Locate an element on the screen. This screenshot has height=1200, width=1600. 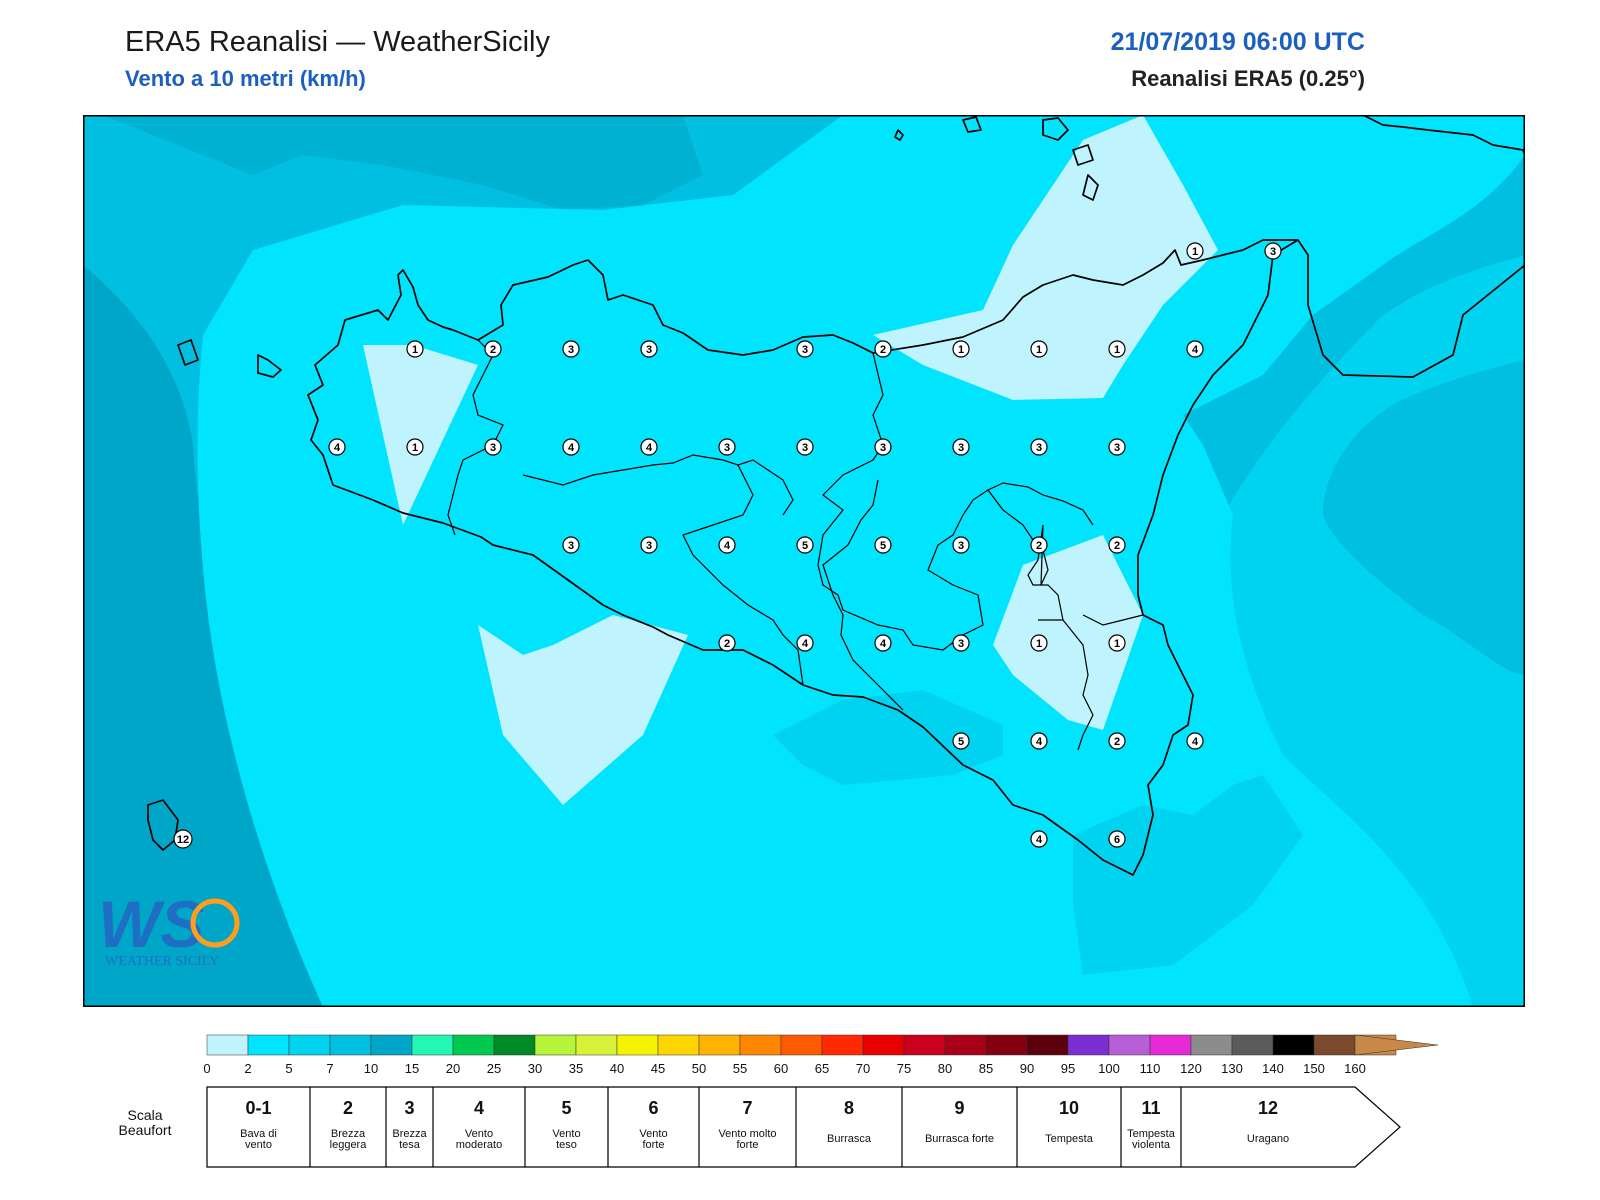
beaufort-number: 0-1 is located at coordinates (258, 1108).